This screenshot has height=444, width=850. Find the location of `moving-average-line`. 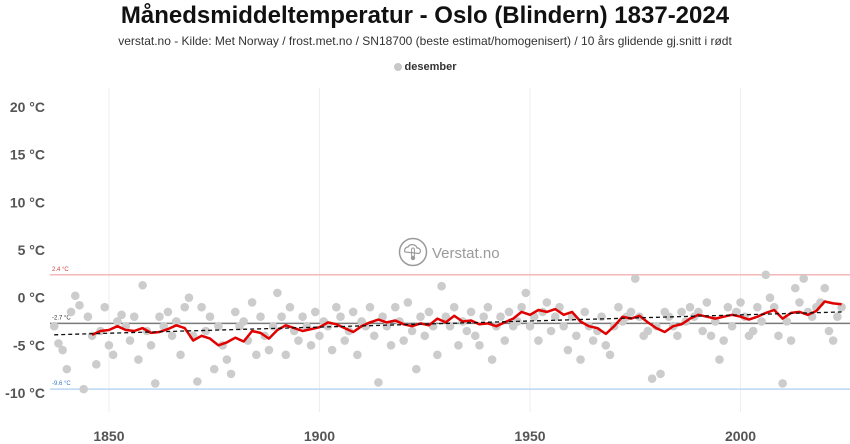

moving-average-line is located at coordinates (466, 323).